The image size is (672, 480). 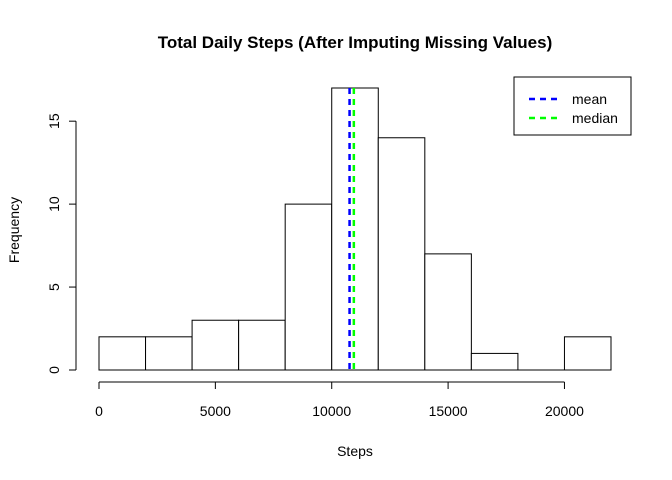 What do you see at coordinates (448, 411) in the screenshot?
I see `x-tick-label: 15000` at bounding box center [448, 411].